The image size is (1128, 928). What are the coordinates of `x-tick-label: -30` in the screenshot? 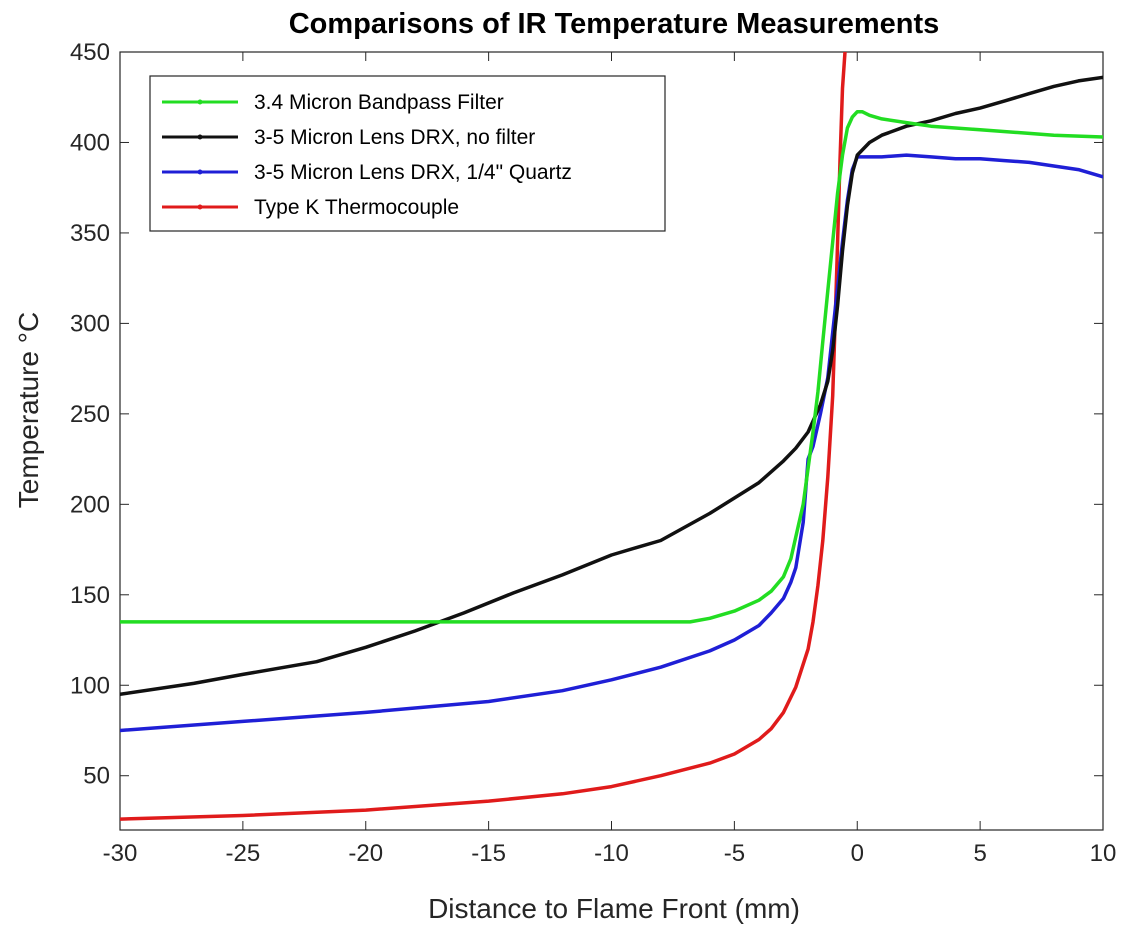 It's located at (120, 853).